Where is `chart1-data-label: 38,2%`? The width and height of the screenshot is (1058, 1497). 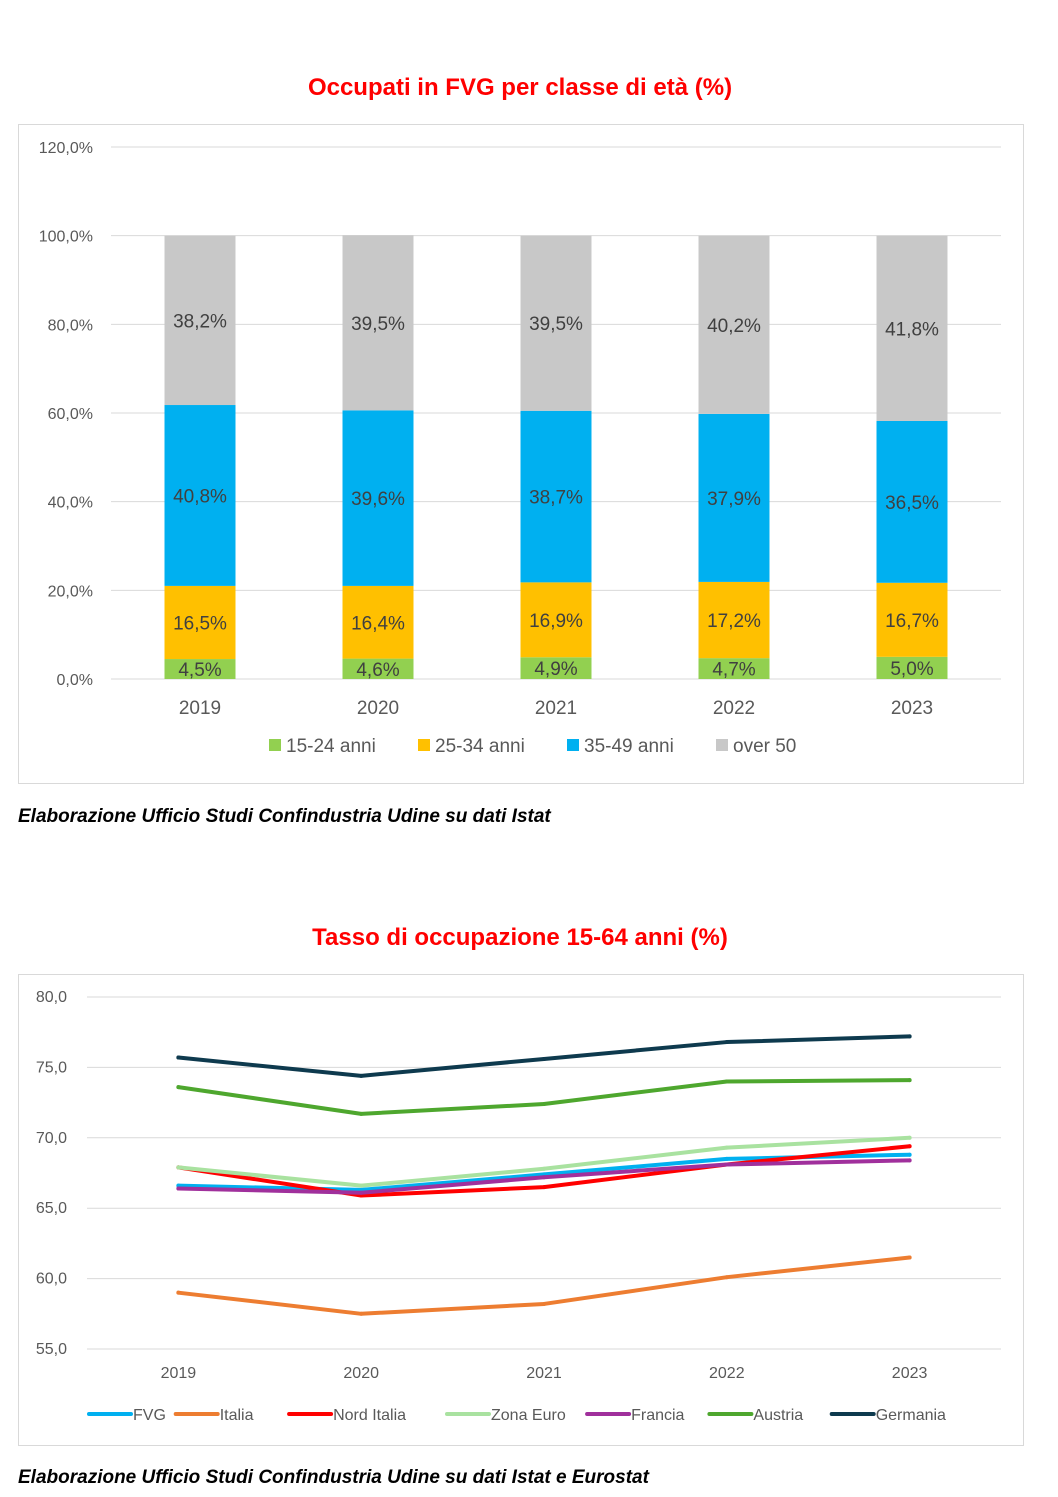 chart1-data-label: 38,2% is located at coordinates (200, 321).